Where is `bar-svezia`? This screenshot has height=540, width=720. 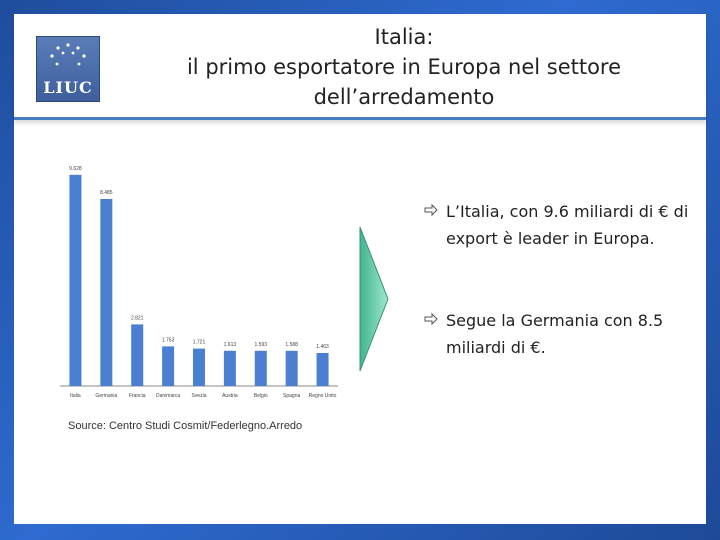
bar-svezia is located at coordinates (199, 367).